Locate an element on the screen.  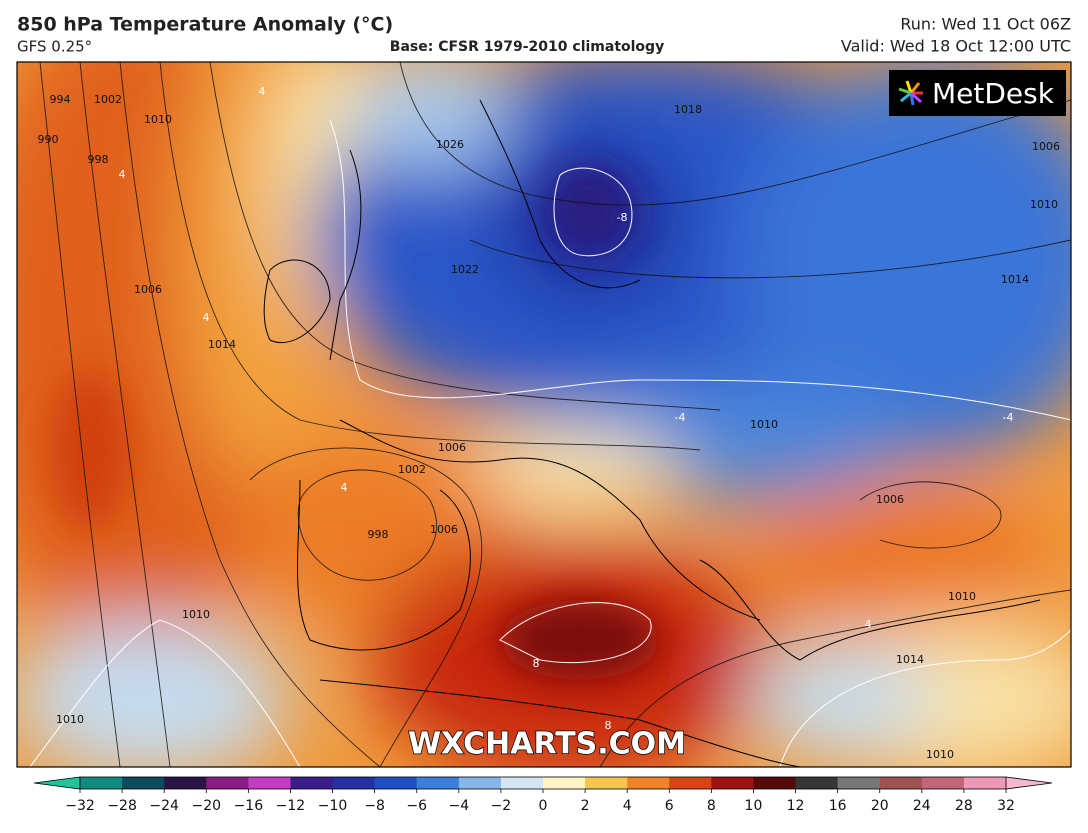
colorbar-tick-label: −8 is located at coordinates (374, 806).